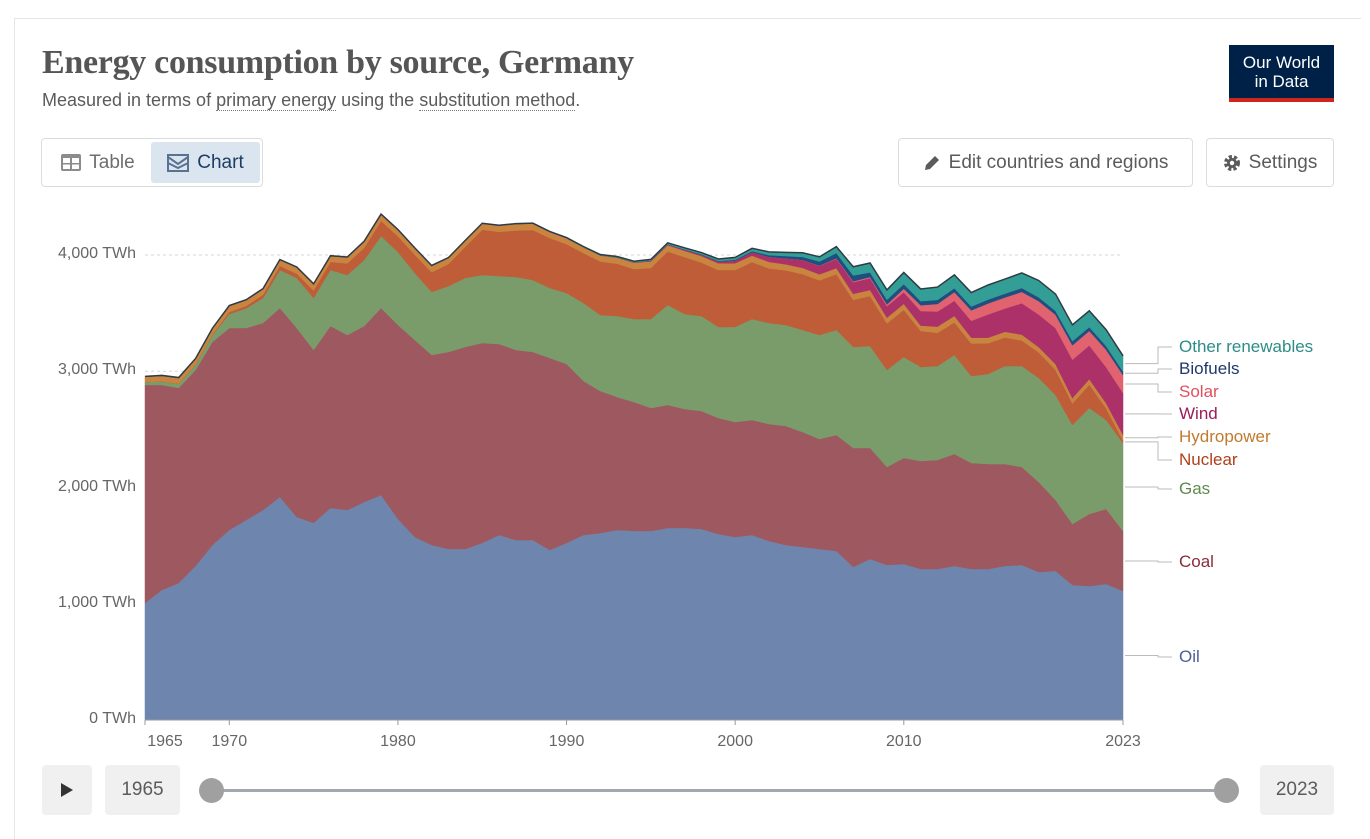 Image resolution: width=1370 pixels, height=839 pixels. I want to click on y-tick-label: 2,000 TWh, so click(97, 487).